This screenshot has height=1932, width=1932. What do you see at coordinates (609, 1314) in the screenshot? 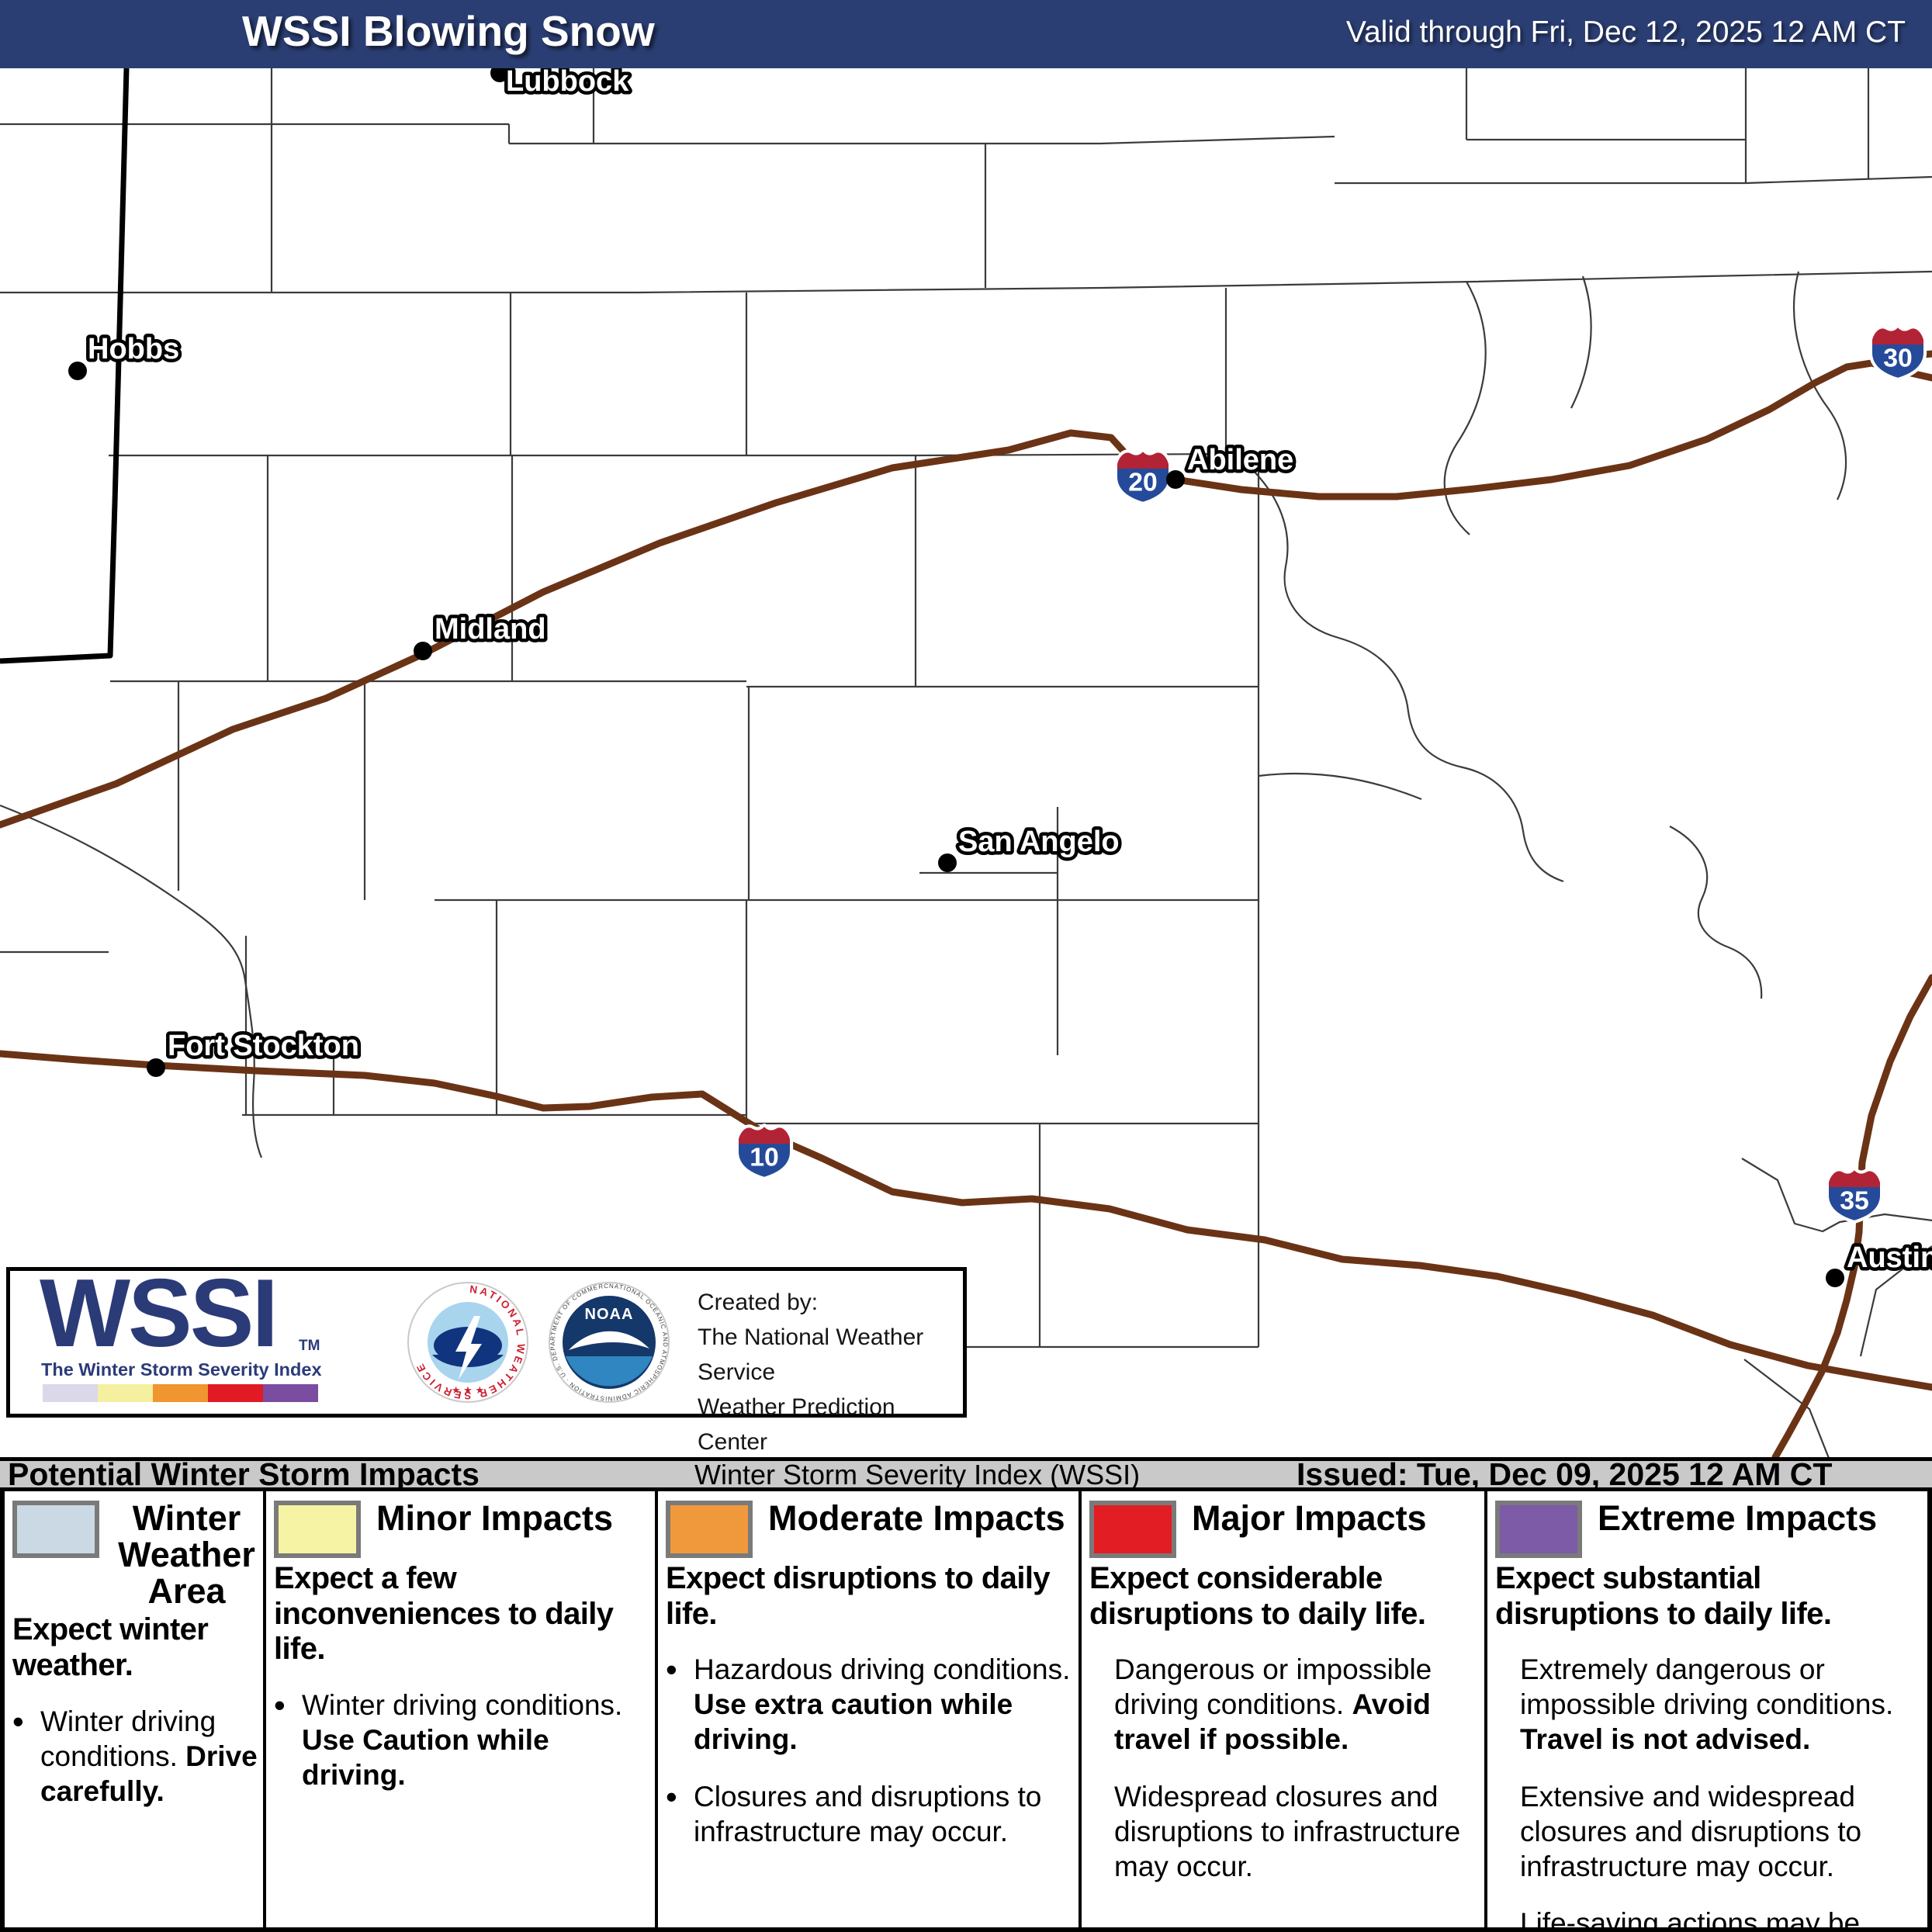
I see `noaa-label: NOAA` at bounding box center [609, 1314].